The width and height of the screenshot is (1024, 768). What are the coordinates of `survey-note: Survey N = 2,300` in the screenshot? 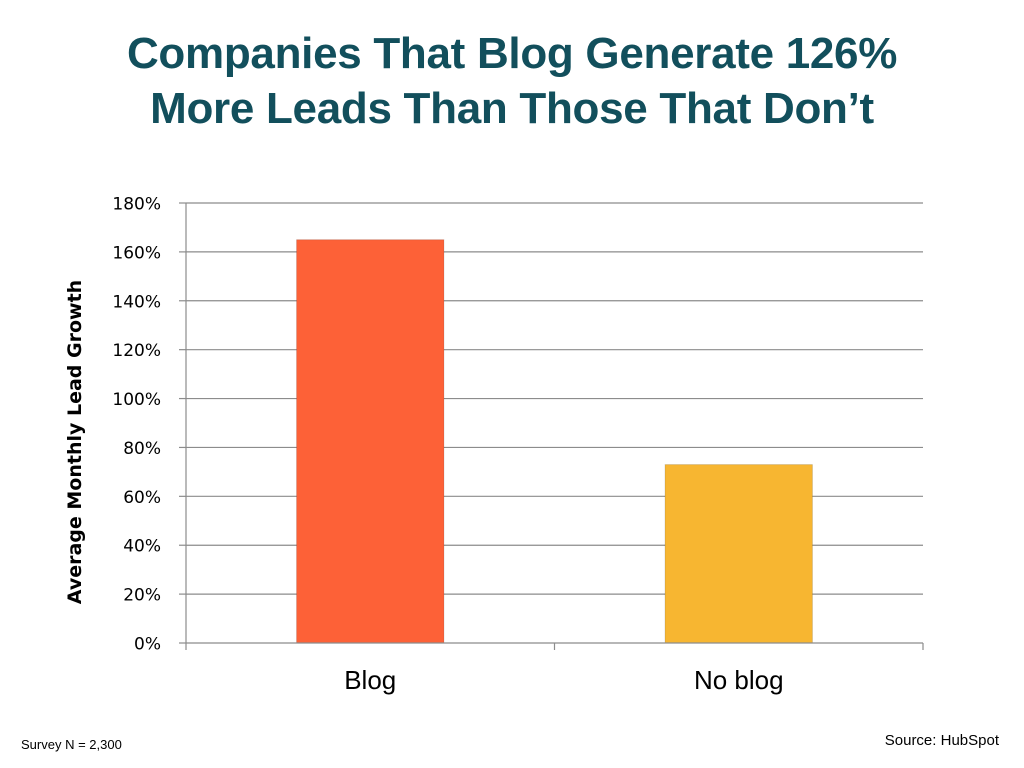 It's located at (71, 744).